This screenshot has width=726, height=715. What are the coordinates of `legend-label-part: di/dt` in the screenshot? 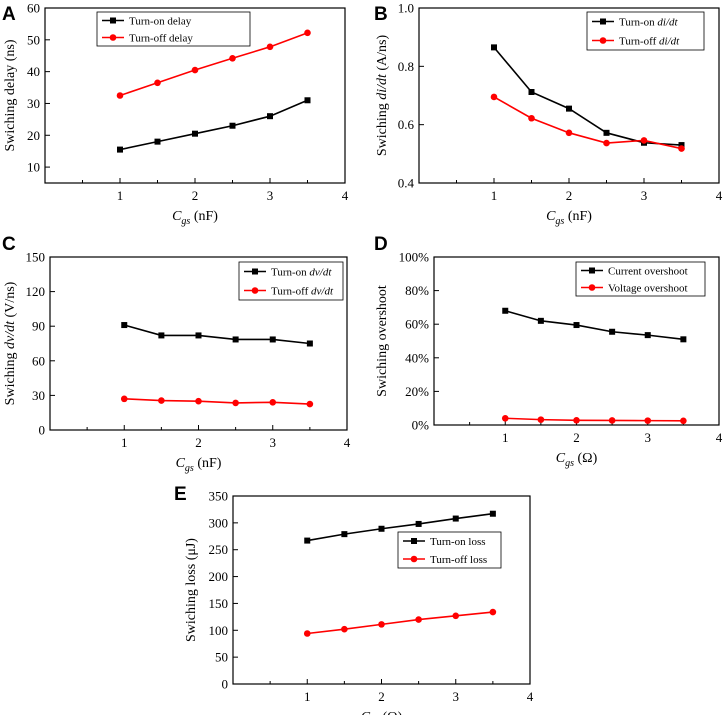 It's located at (667, 23).